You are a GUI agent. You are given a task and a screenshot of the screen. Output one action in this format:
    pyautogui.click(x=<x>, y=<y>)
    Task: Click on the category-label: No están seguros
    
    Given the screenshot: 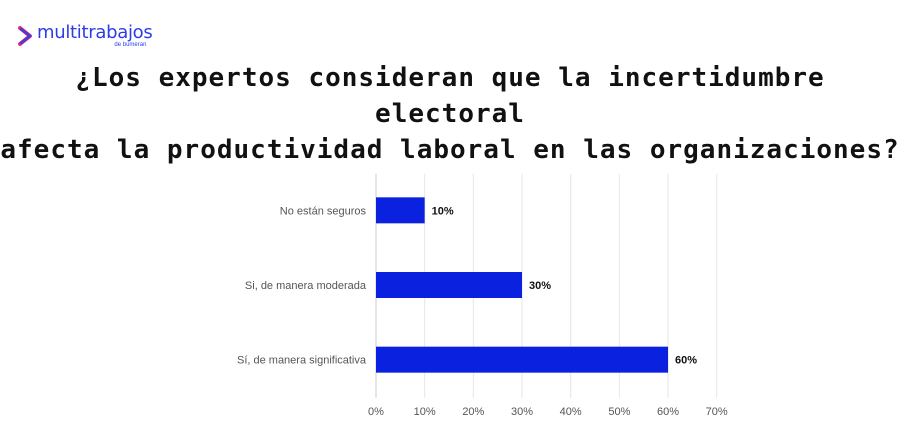 What is the action you would take?
    pyautogui.click(x=323, y=211)
    